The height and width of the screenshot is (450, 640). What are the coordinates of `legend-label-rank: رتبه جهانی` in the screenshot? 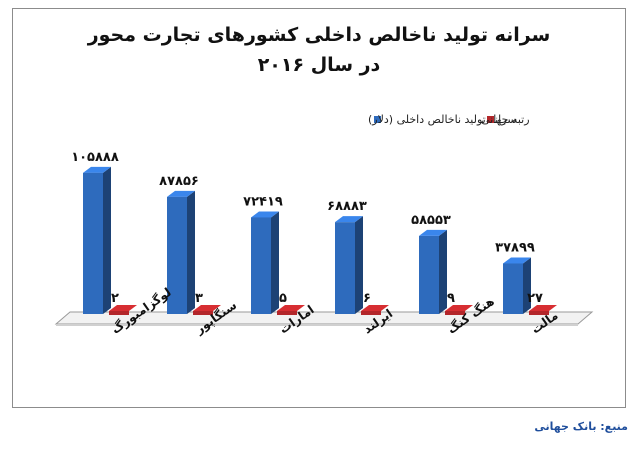 It's located at (505, 119).